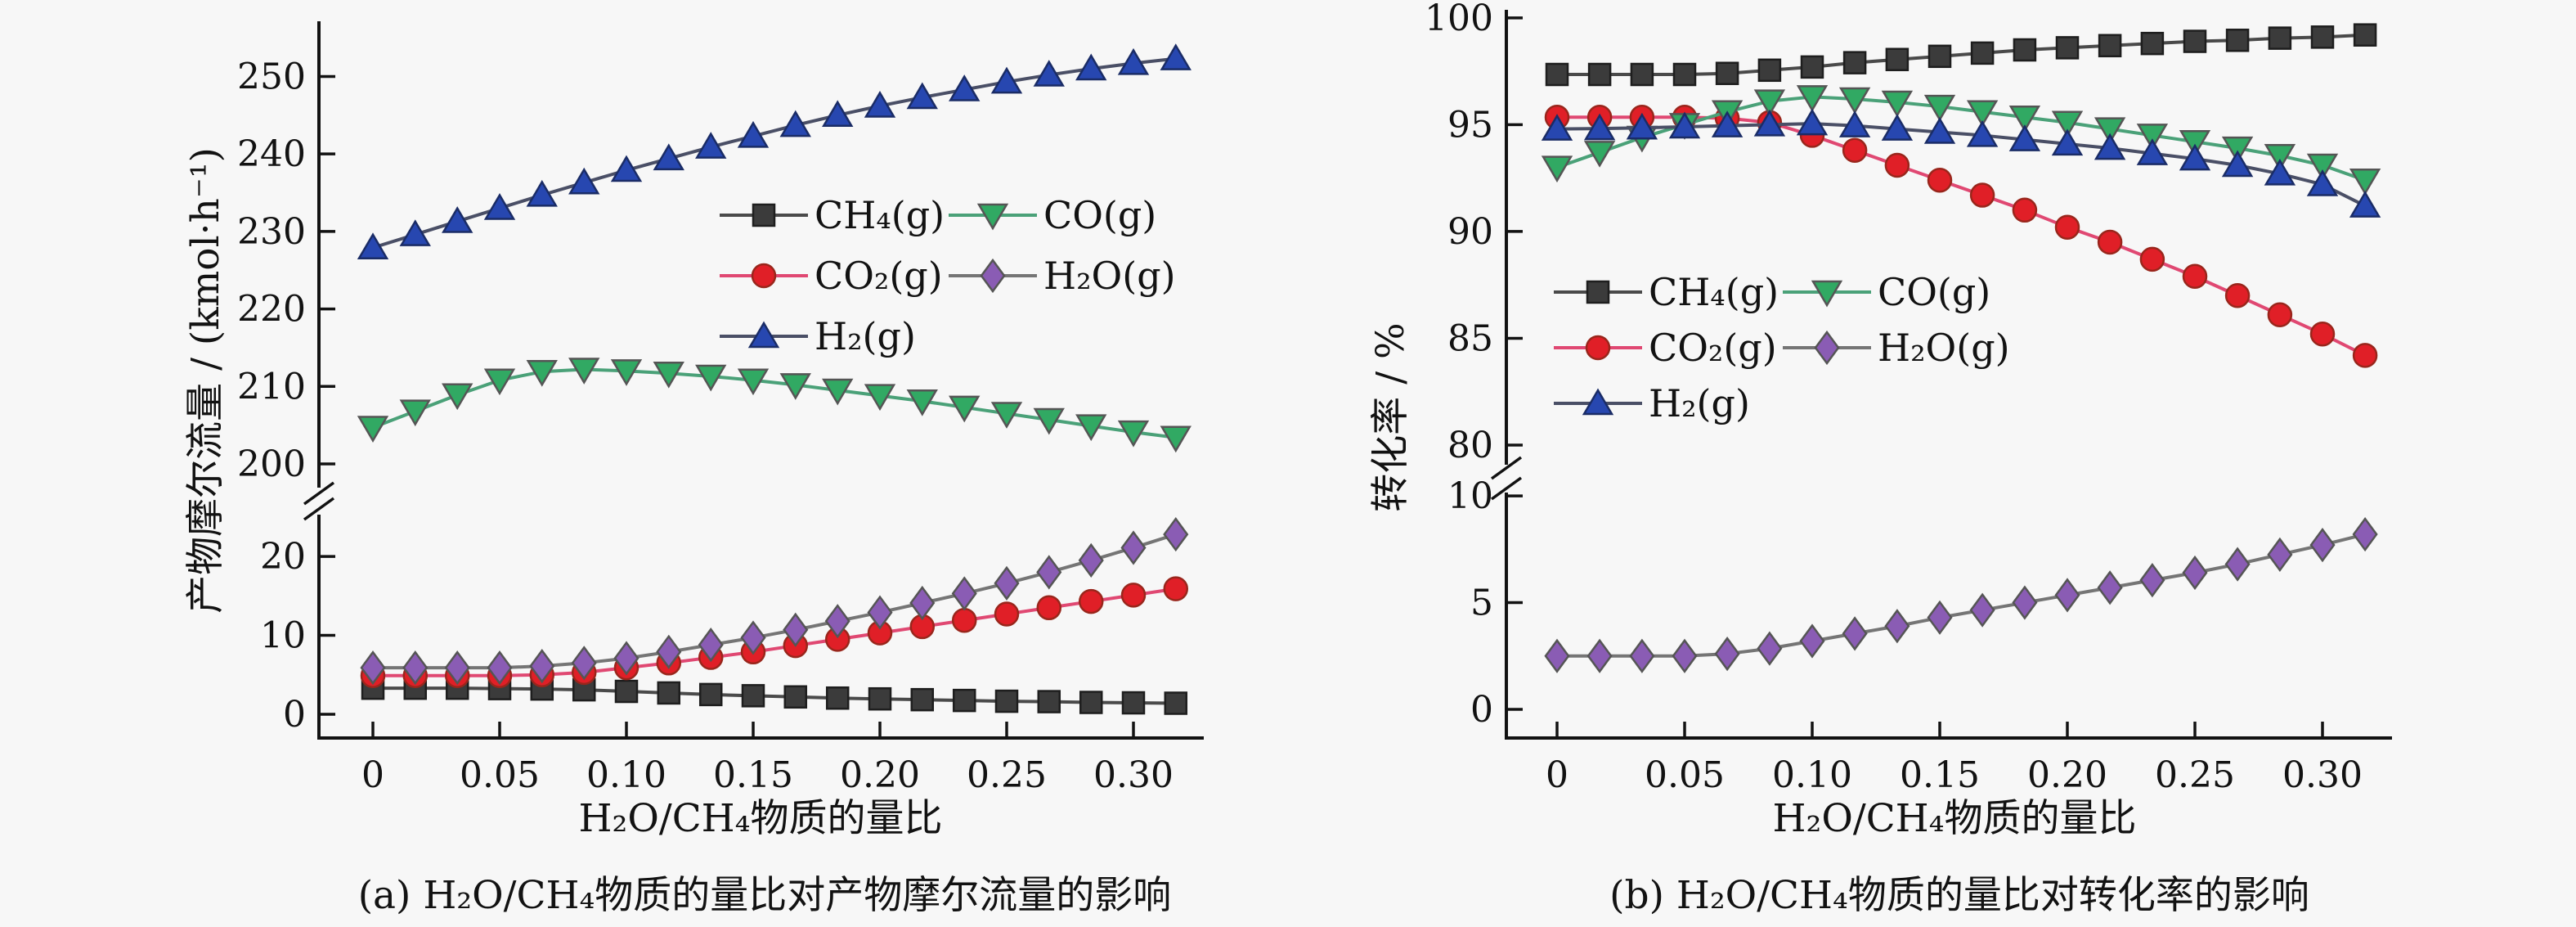  I want to click on y-tick-label: 220, so click(271, 310).